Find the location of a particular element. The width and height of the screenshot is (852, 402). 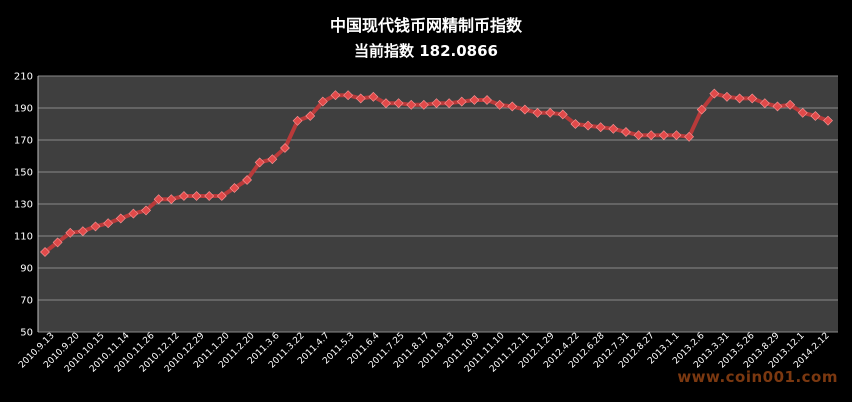

y-tick-label: 150 is located at coordinates (23, 173).